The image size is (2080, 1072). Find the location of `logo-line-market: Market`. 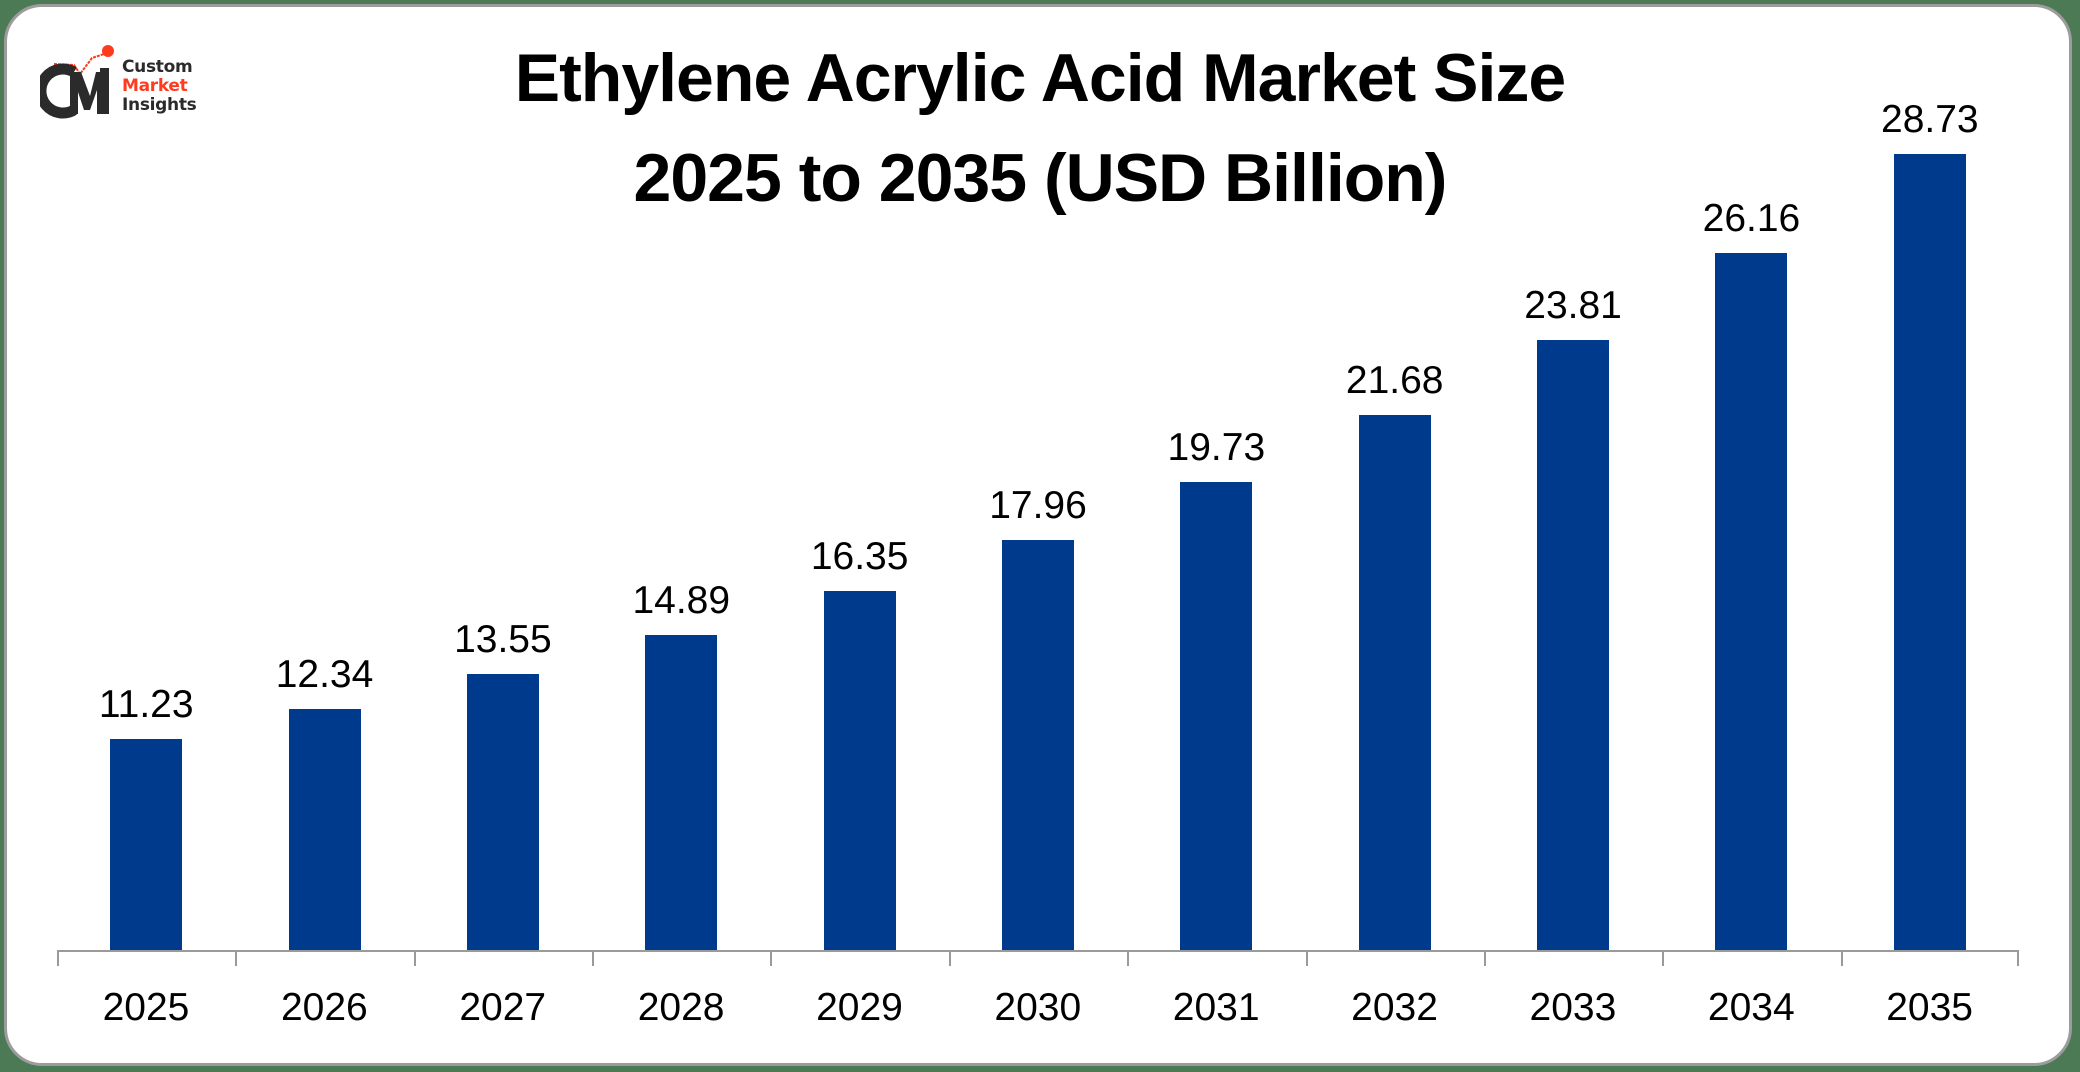

logo-line-market: Market is located at coordinates (155, 86).